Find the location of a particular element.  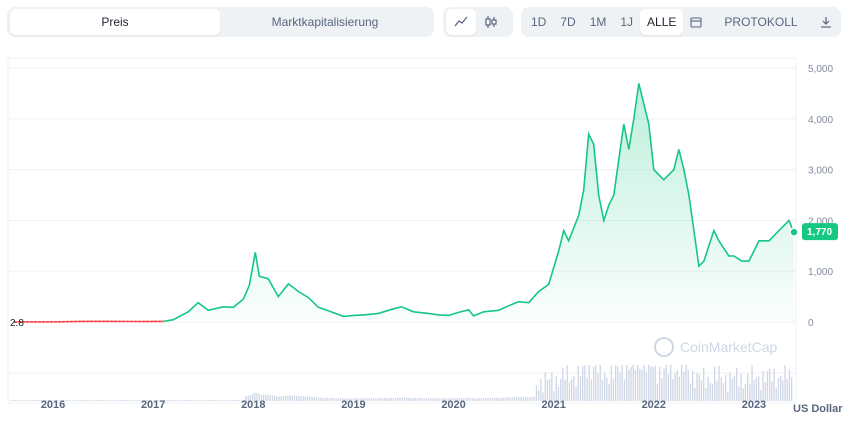

range-all: ALLE is located at coordinates (662, 22).